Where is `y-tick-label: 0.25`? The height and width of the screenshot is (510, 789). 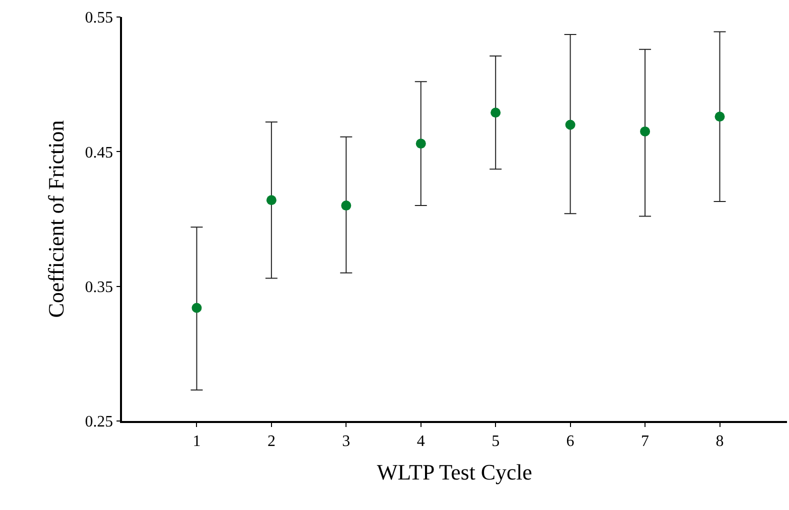 y-tick-label: 0.25 is located at coordinates (99, 422).